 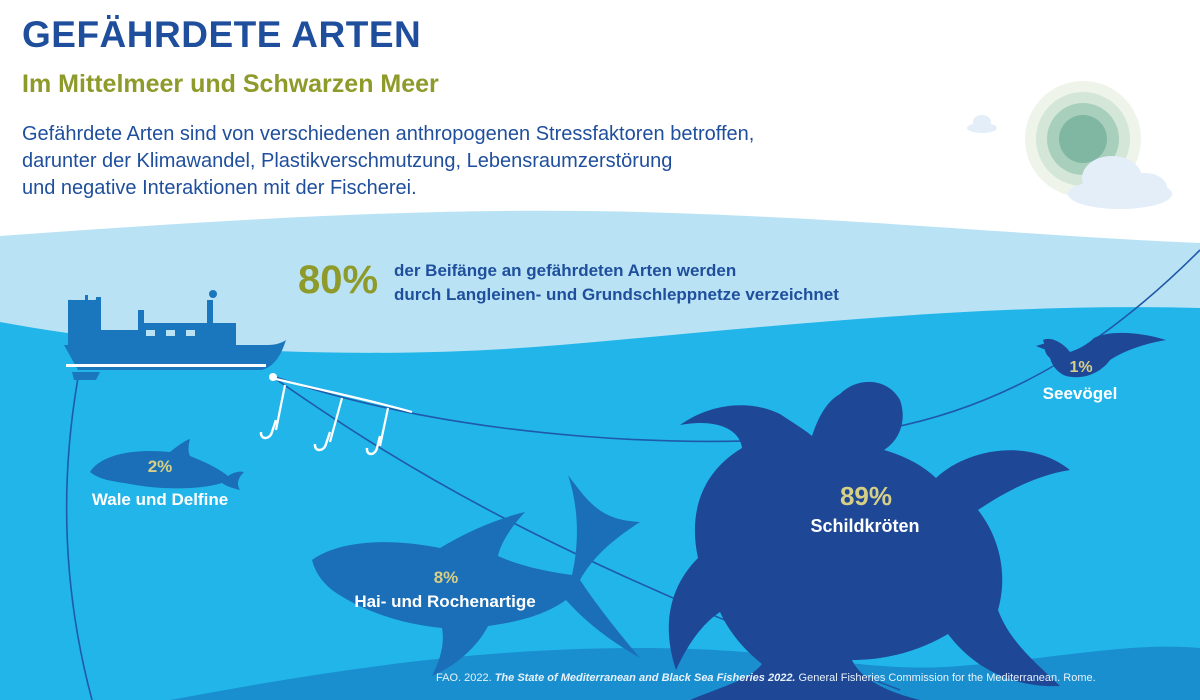 I want to click on seabird-icon, so click(x=1101, y=355).